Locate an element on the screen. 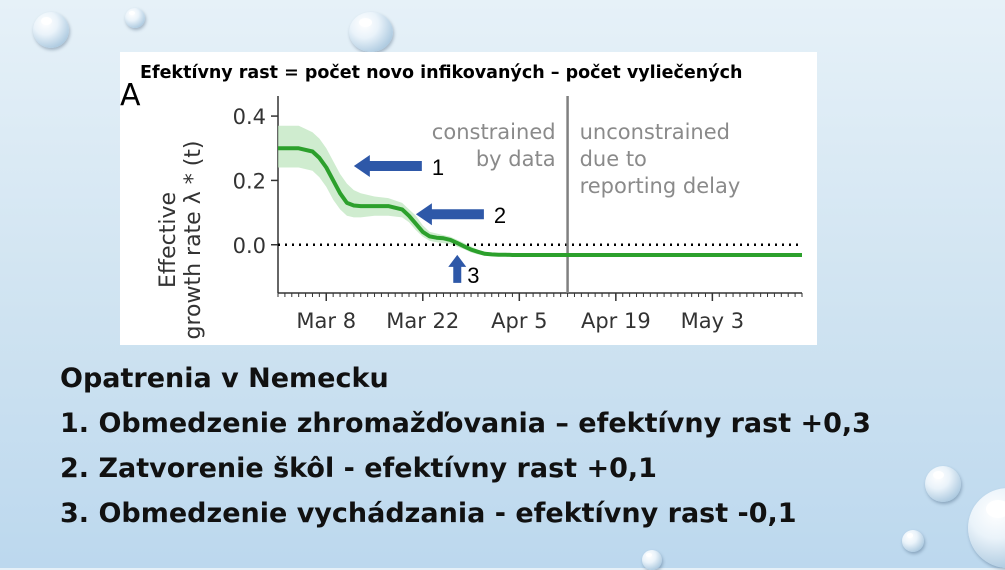 The width and height of the screenshot is (1005, 570). y-tick-label: 0.2 is located at coordinates (249, 181).